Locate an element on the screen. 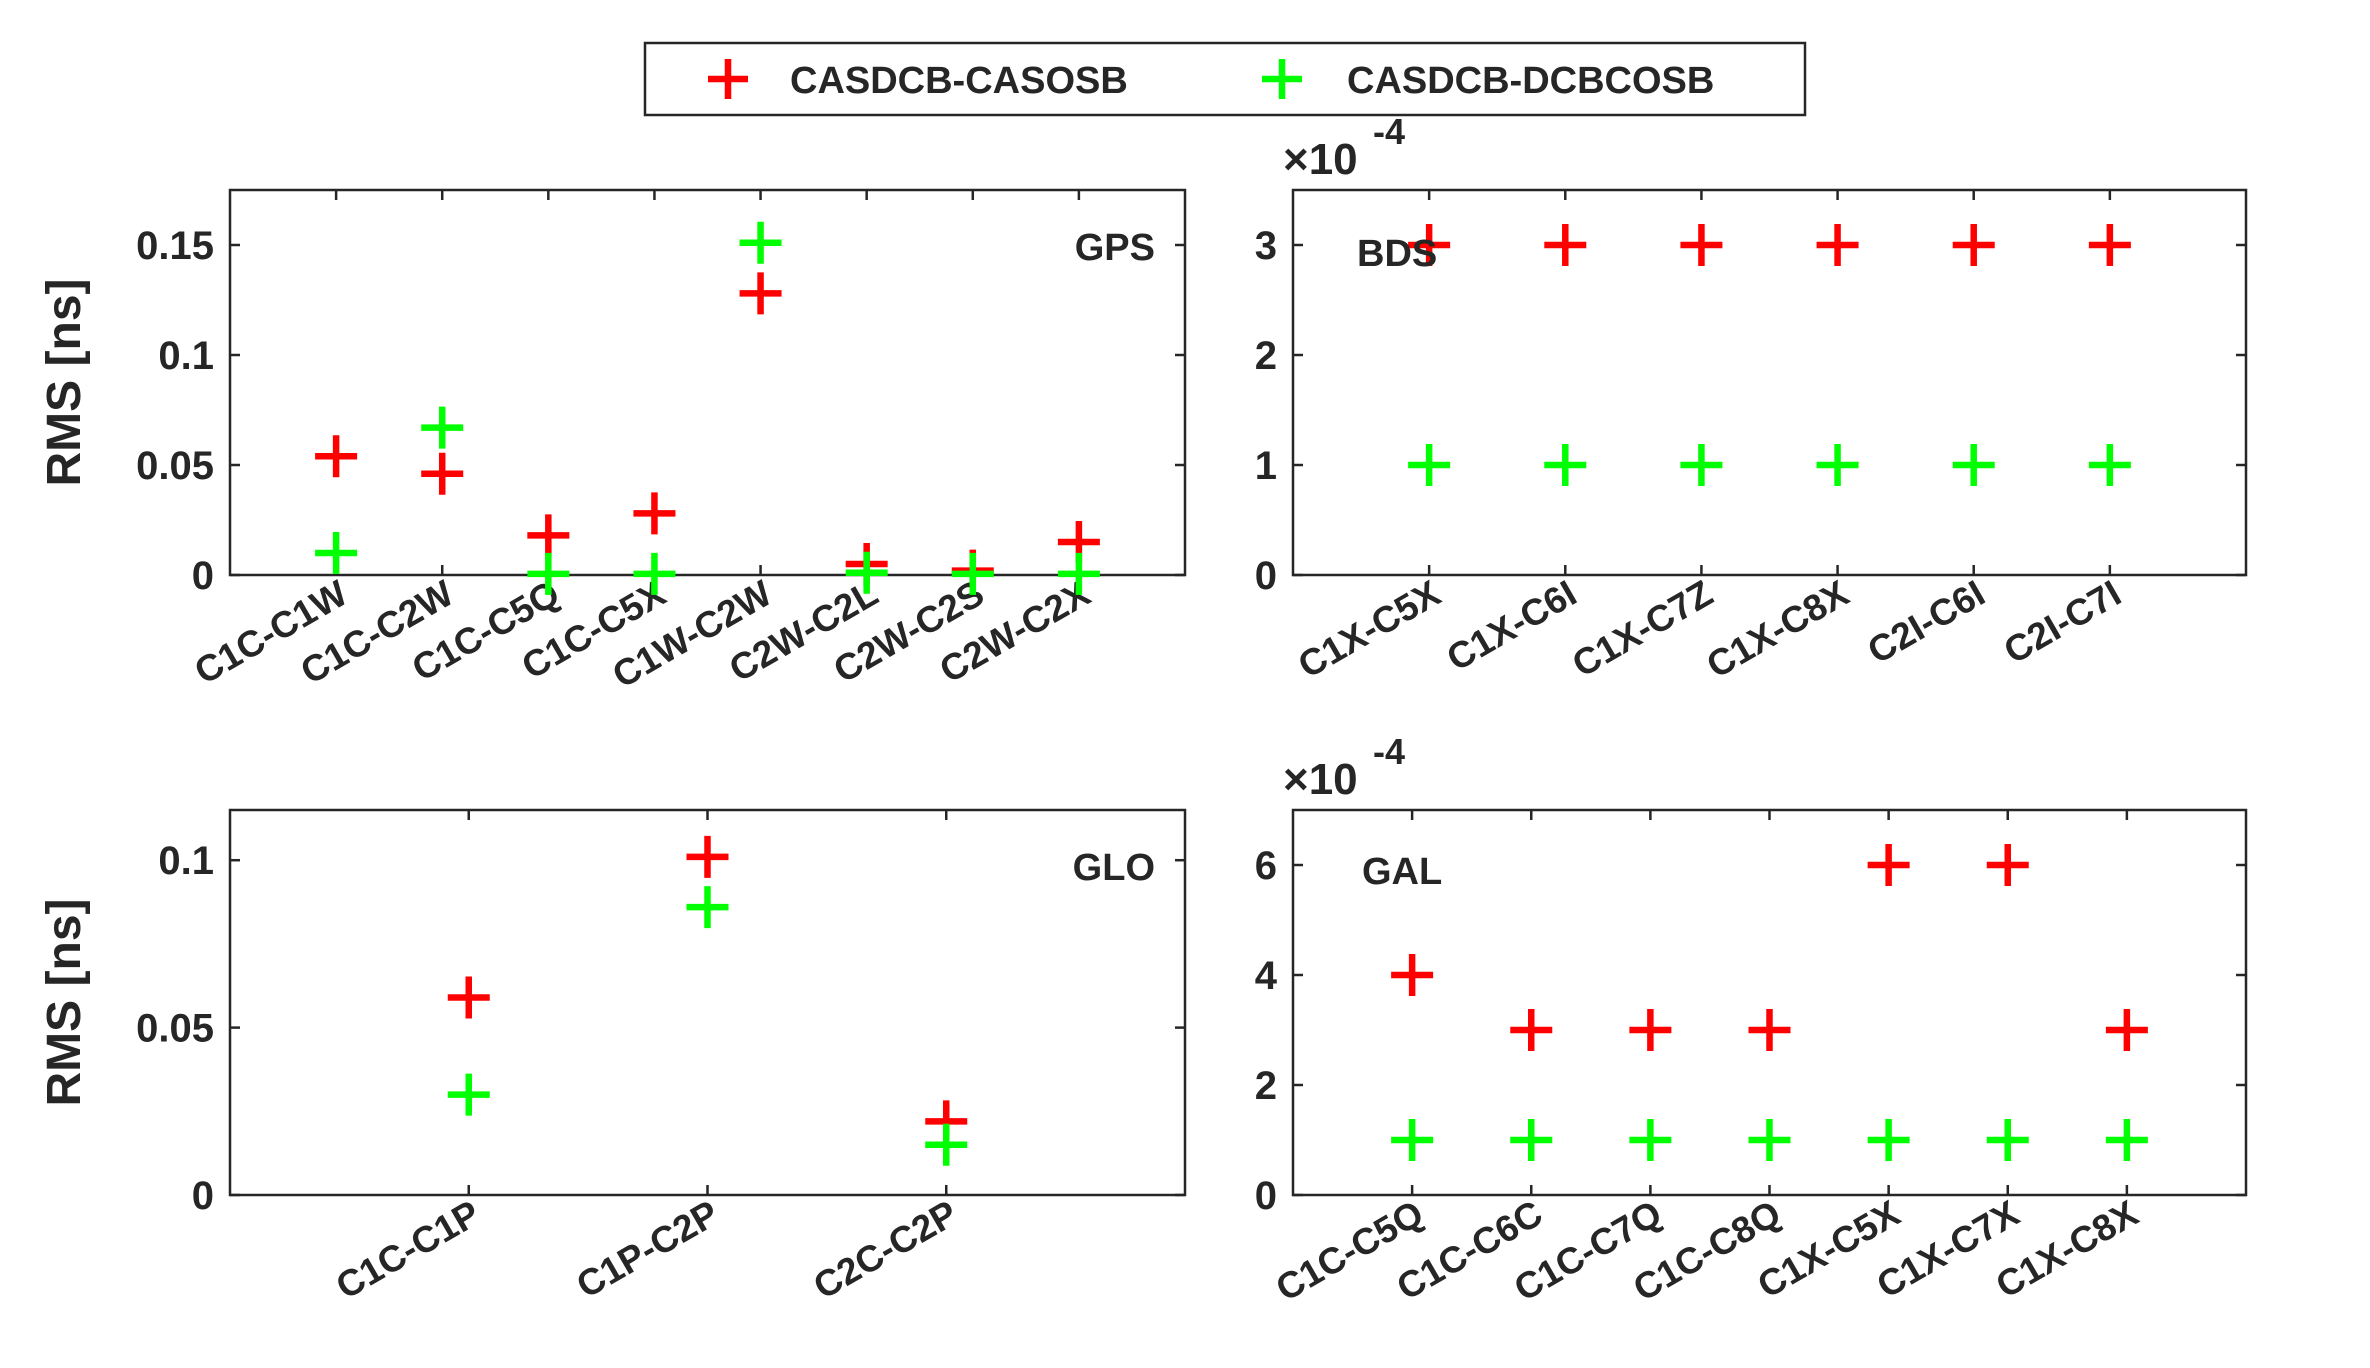  x-tick-label-c1x-c5x: C1X-C5X is located at coordinates (1369, 629).